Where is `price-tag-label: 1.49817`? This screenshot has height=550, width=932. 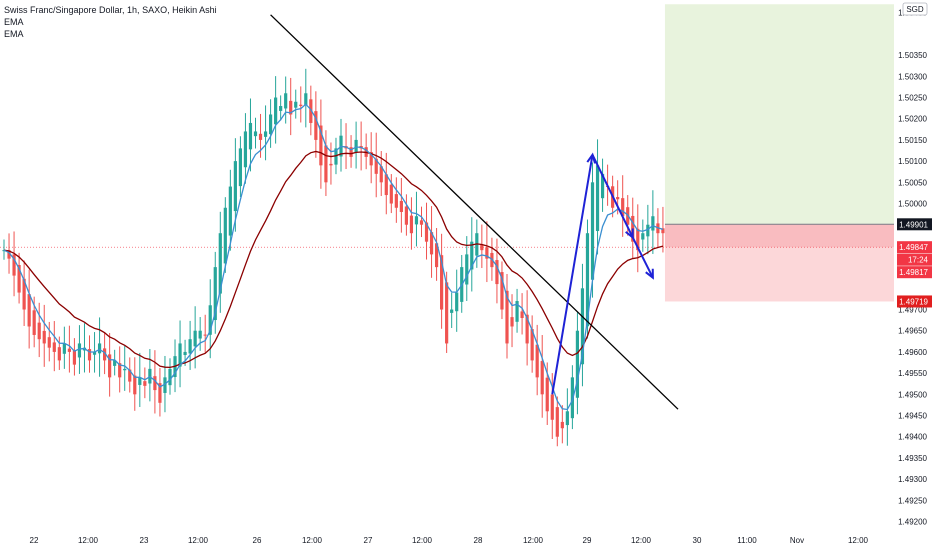 price-tag-label: 1.49817 is located at coordinates (913, 272).